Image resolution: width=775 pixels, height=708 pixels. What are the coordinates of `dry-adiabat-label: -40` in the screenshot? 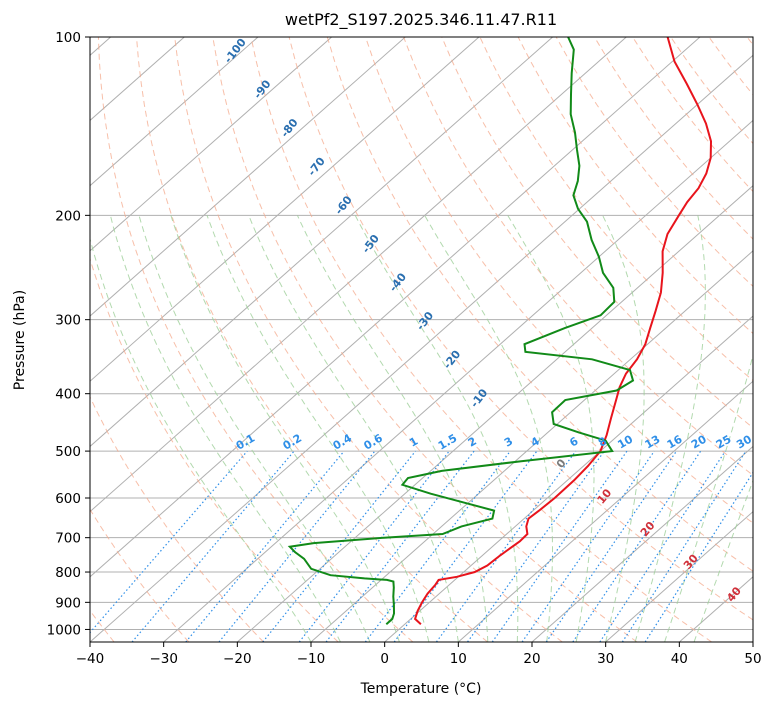 It's located at (398, 282).